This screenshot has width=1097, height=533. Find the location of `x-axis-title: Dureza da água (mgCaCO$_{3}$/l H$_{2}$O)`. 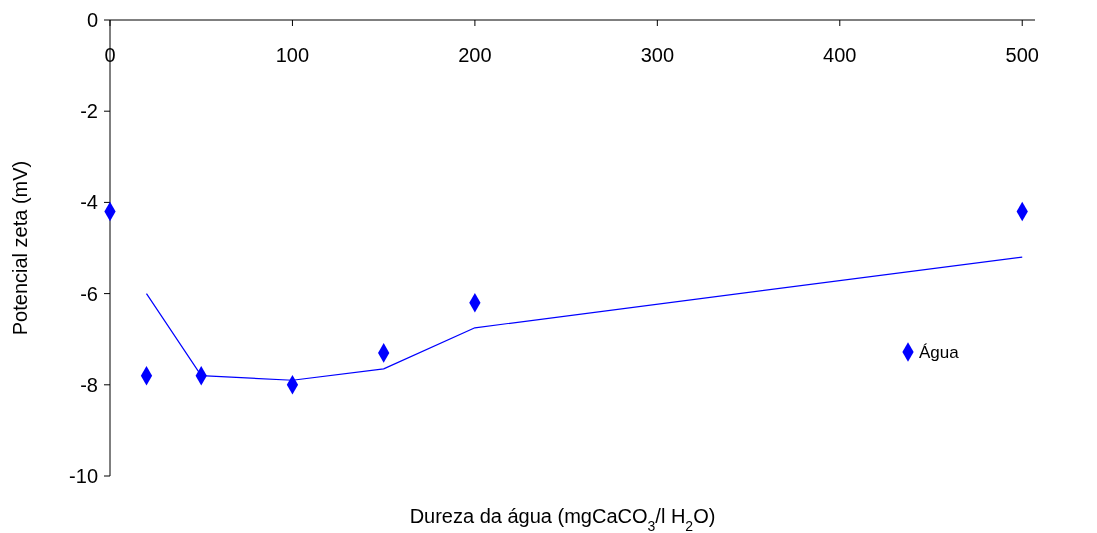

x-axis-title: Dureza da água (mgCaCO$_{3}$/l H$_{2}$O) is located at coordinates (562, 519).